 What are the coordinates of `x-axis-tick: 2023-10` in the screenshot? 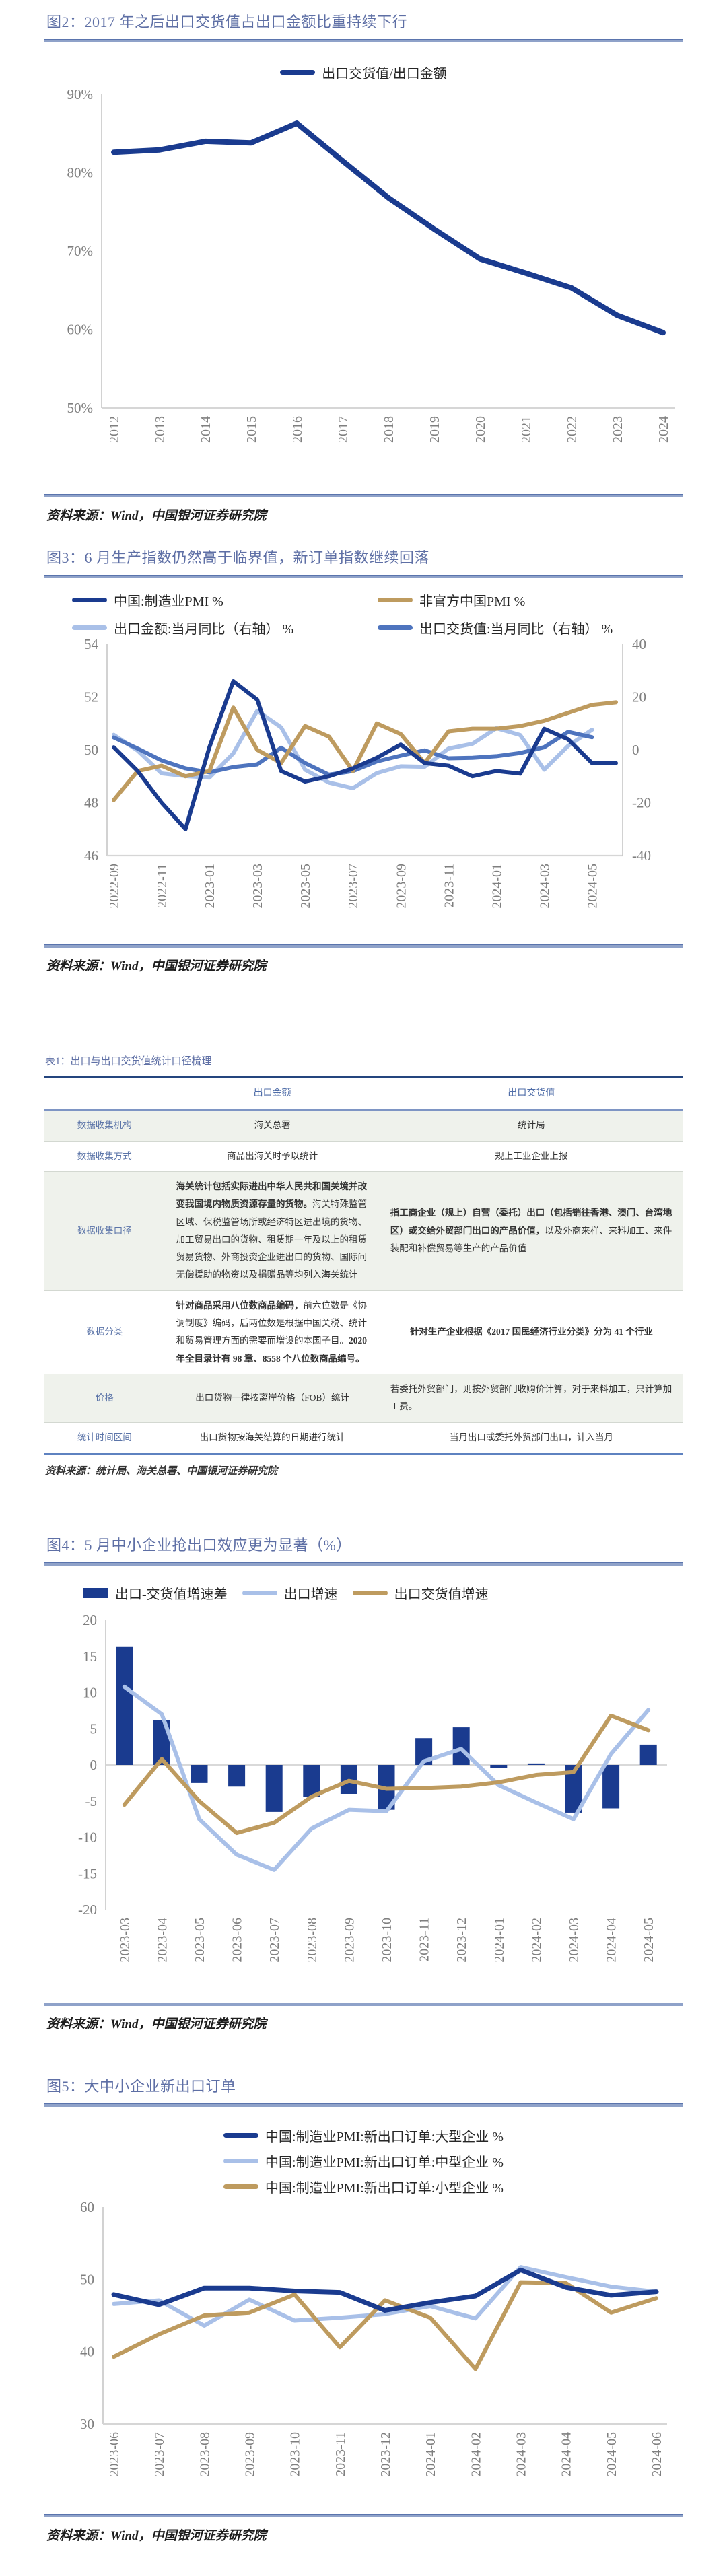 It's located at (387, 1940).